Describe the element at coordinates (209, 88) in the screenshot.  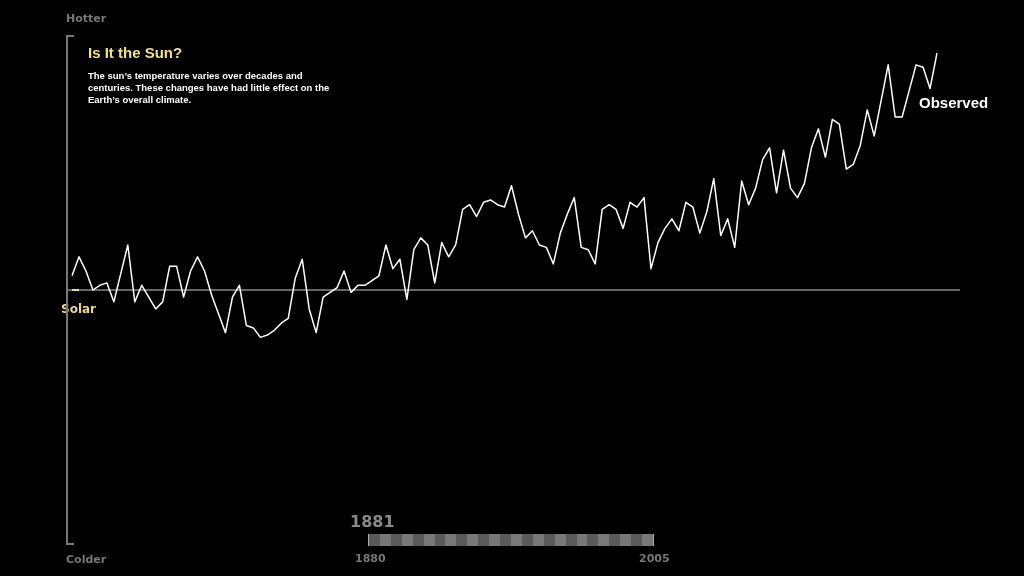
I see `text: The sun’s temperature varies over decades and centuries. These changes have had little effect on the Earth’s overall climate.` at that location.